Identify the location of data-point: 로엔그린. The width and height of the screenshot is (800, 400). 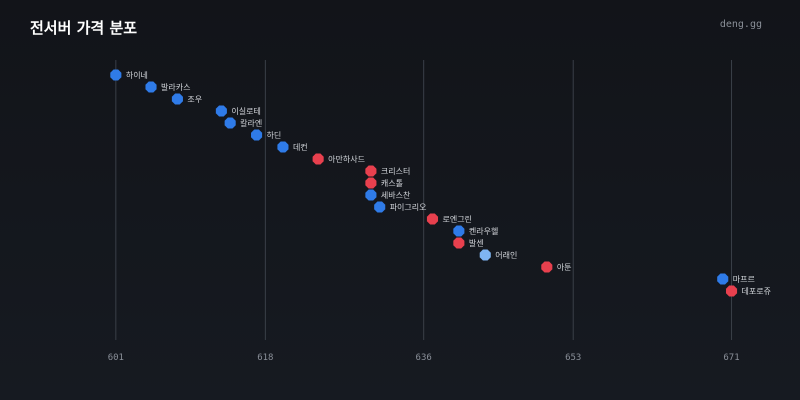
(449, 219).